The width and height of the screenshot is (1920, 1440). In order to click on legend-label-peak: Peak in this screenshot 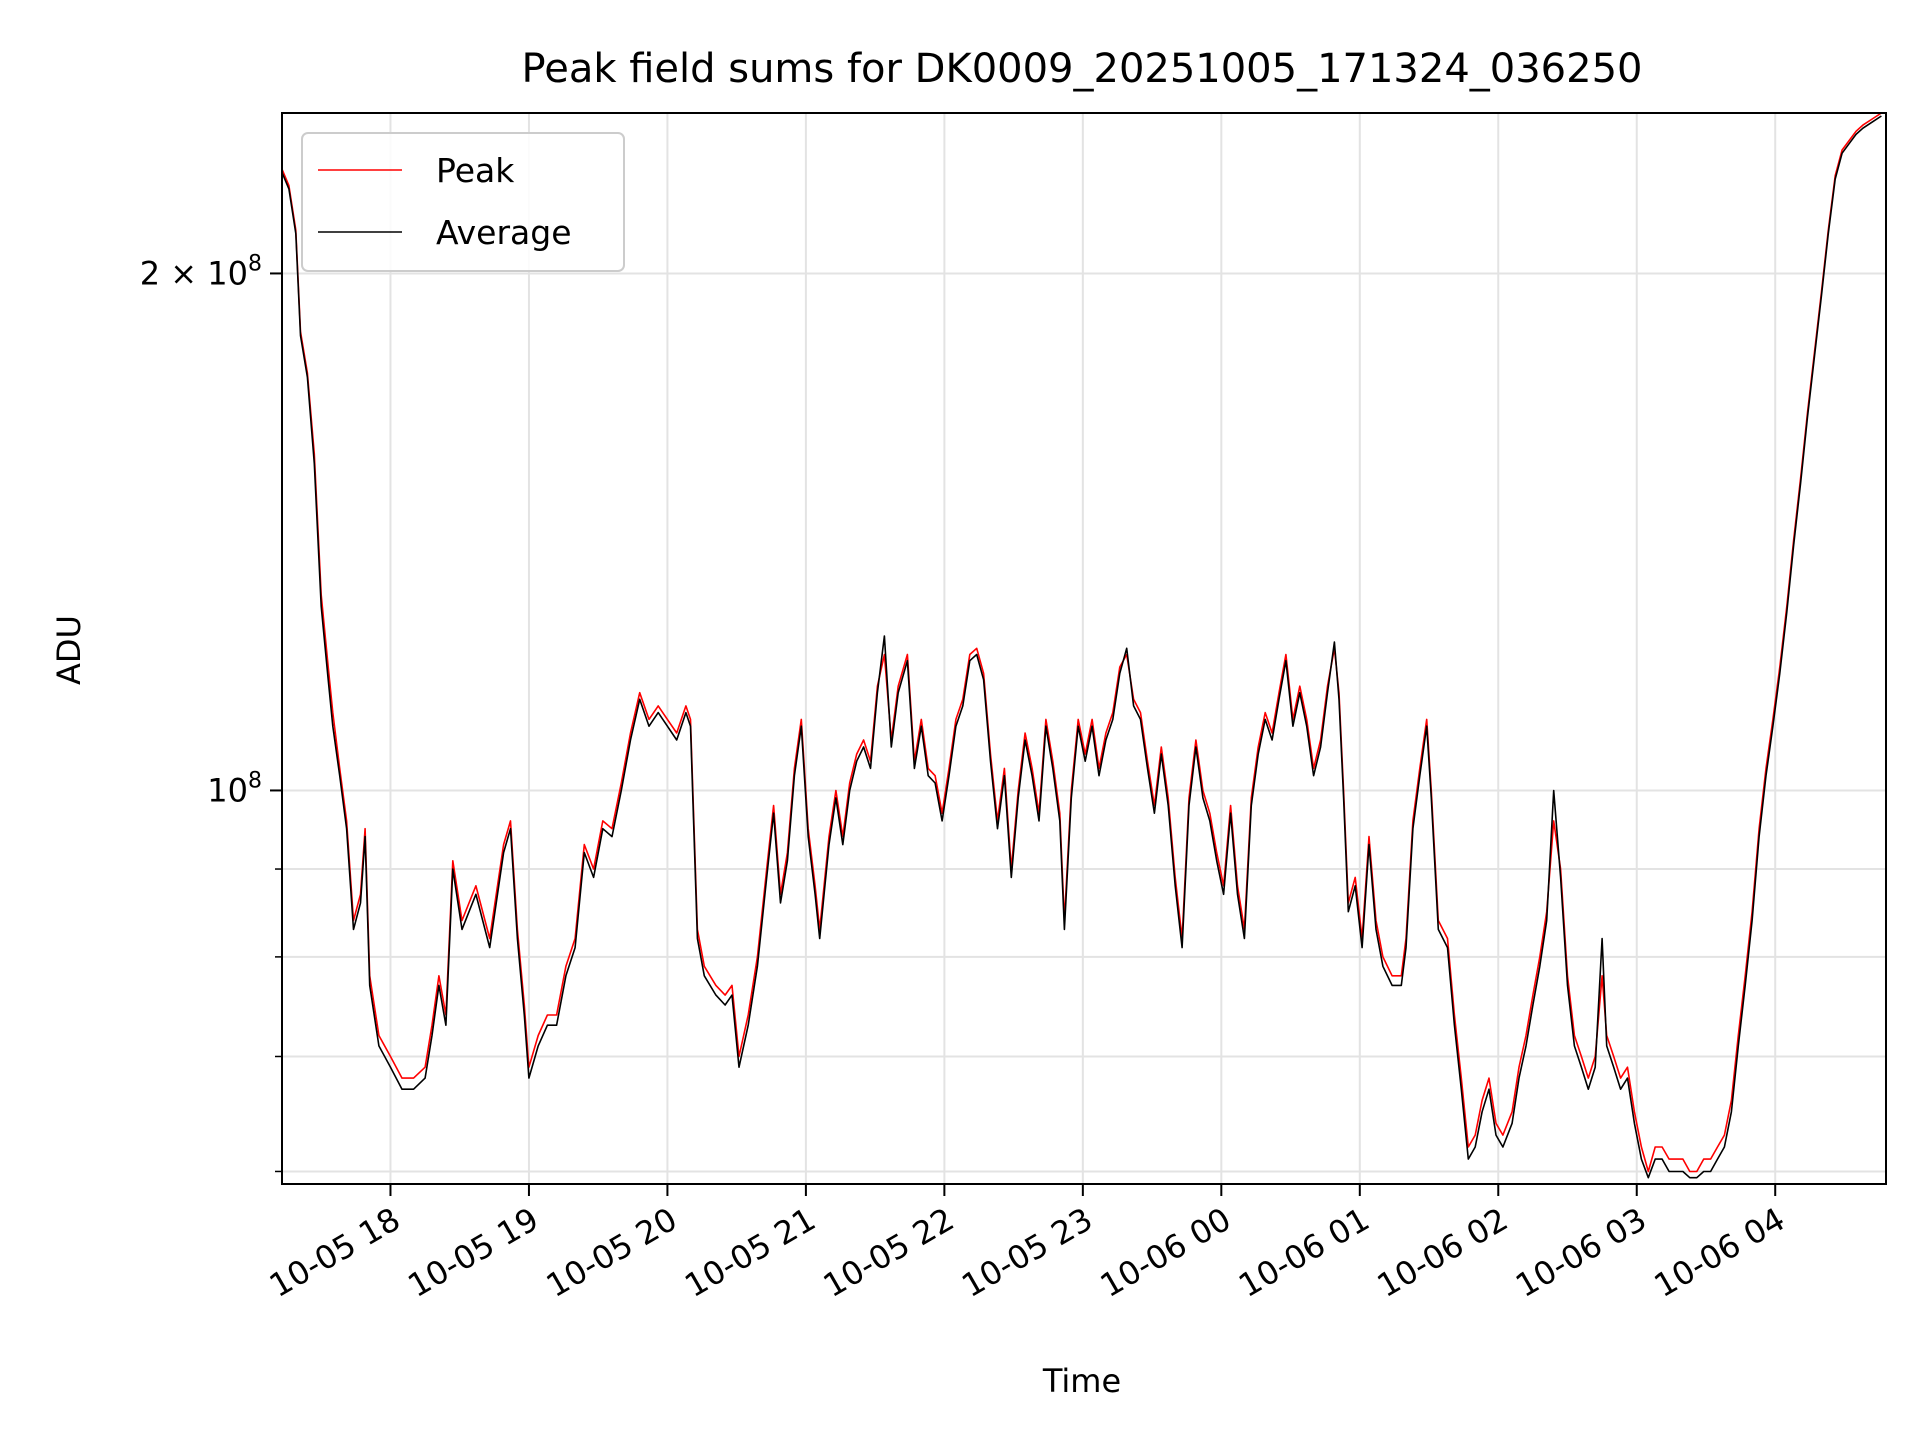, I will do `click(475, 170)`.